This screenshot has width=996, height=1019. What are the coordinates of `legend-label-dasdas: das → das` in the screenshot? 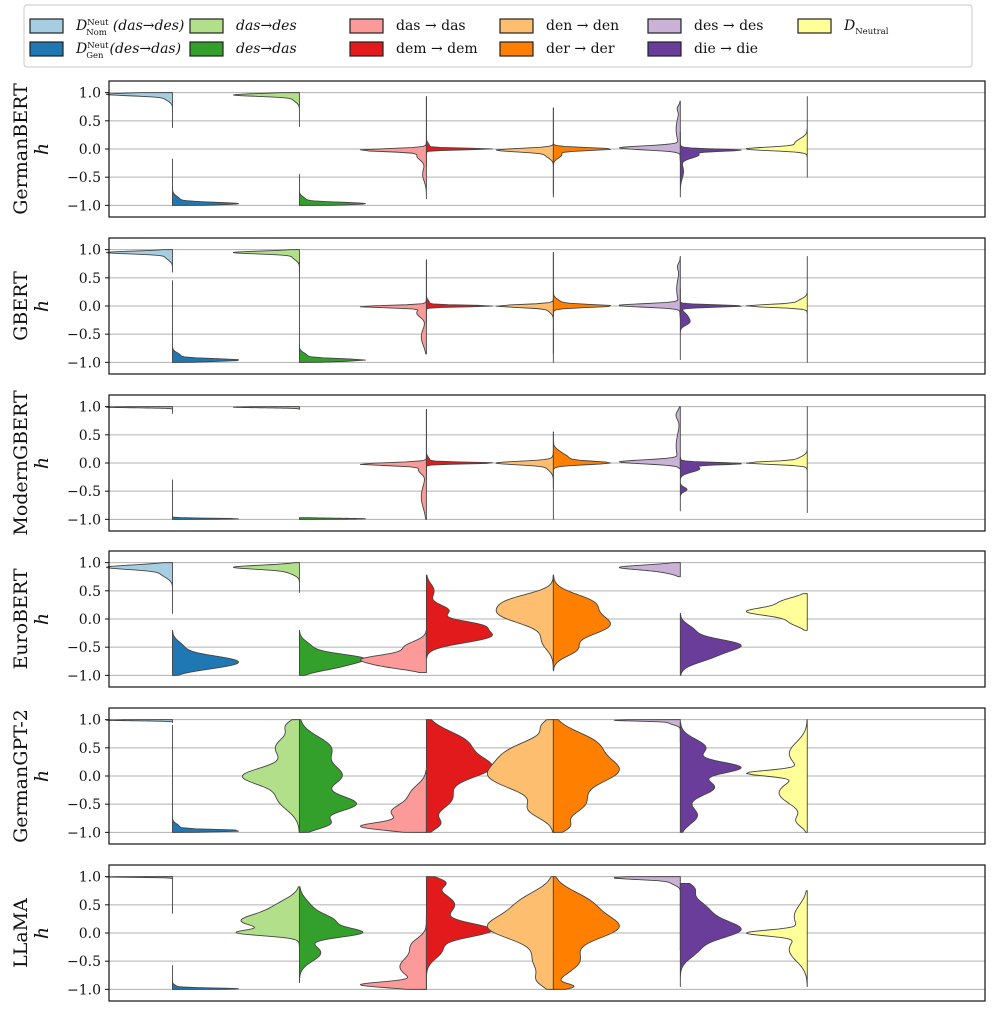 It's located at (431, 26).